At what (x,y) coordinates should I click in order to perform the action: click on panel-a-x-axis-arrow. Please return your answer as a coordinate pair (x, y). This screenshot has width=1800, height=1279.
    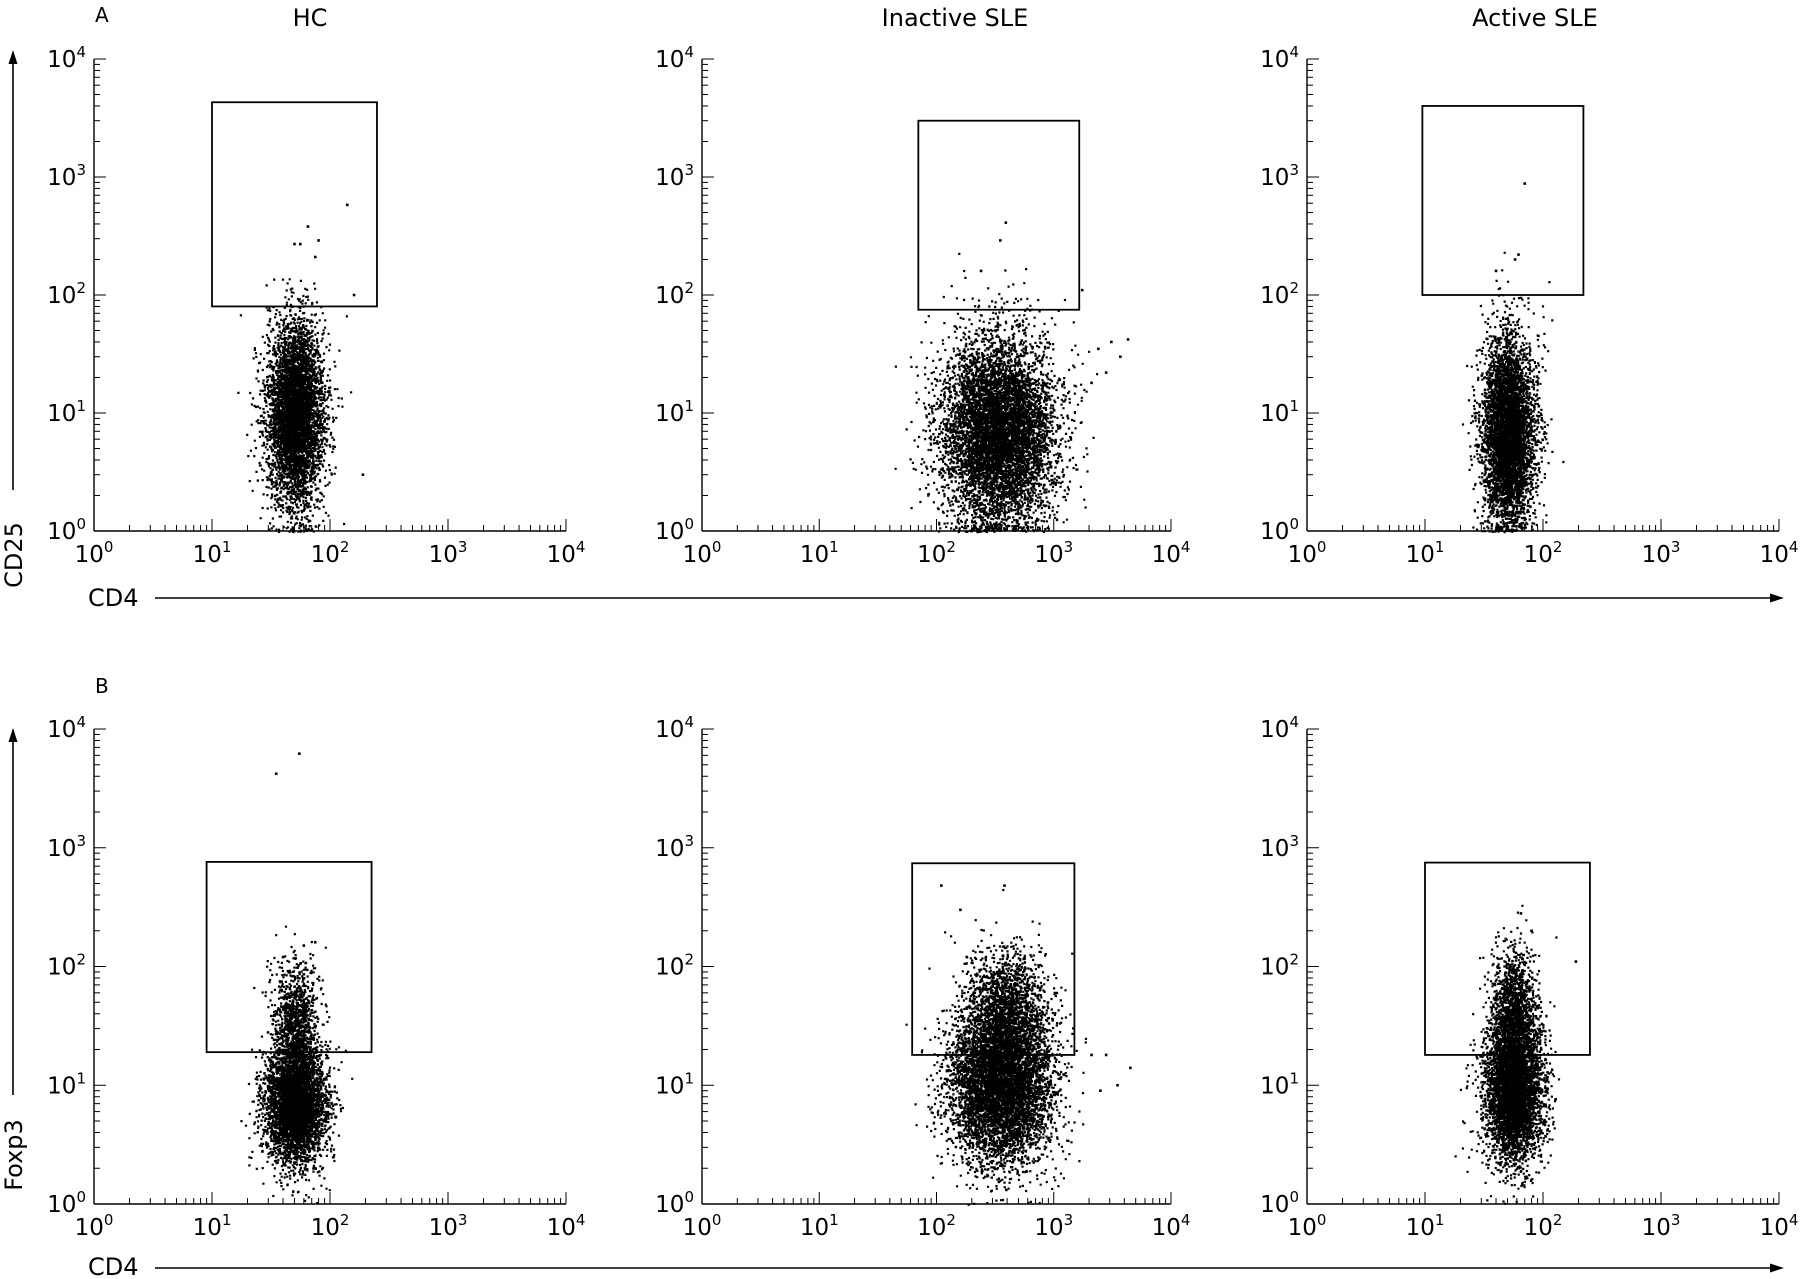
    Looking at the image, I should click on (969, 598).